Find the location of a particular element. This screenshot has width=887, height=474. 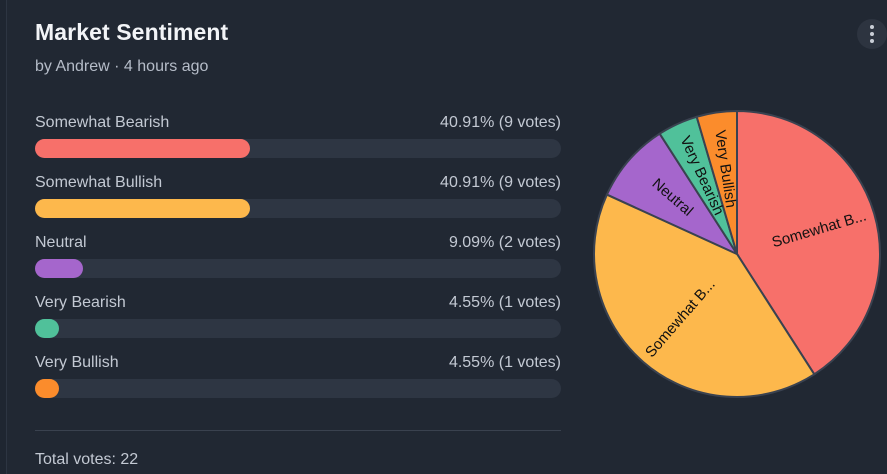

poll-option: Very Bullish 4.55% (1 votes) is located at coordinates (298, 382).